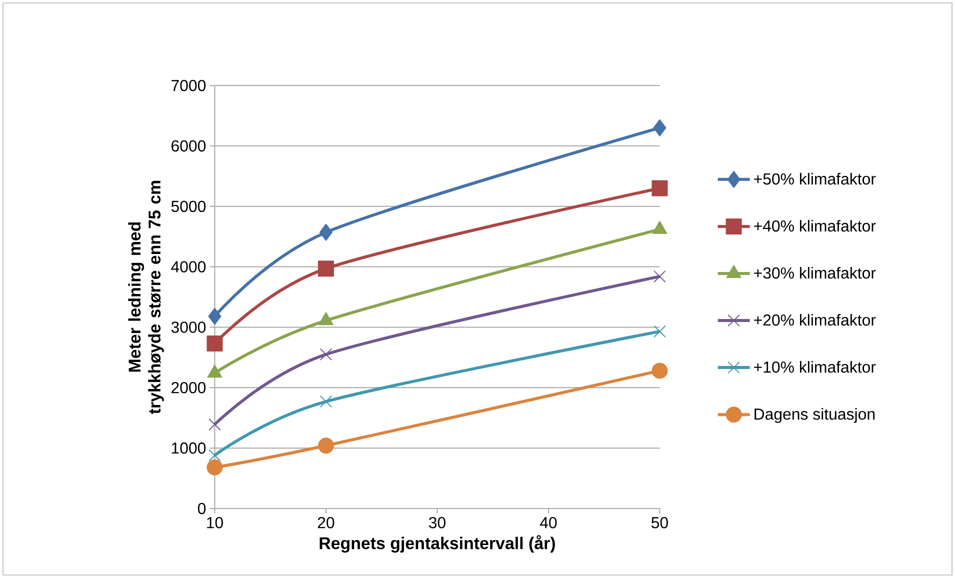  What do you see at coordinates (815, 178) in the screenshot?
I see `legend-label: +50% klimafaktor` at bounding box center [815, 178].